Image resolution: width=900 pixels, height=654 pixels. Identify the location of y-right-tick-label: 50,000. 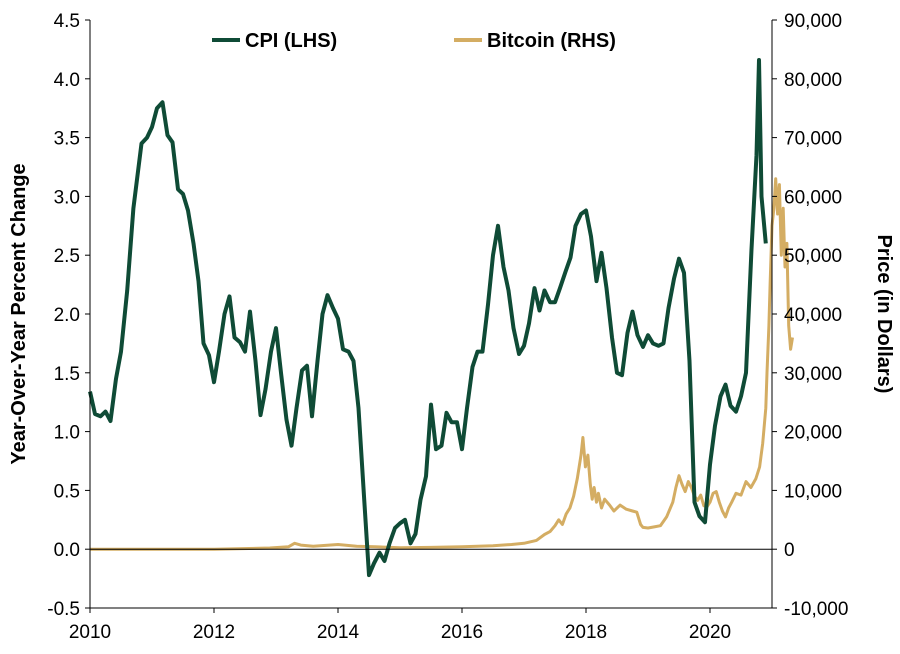
(813, 256).